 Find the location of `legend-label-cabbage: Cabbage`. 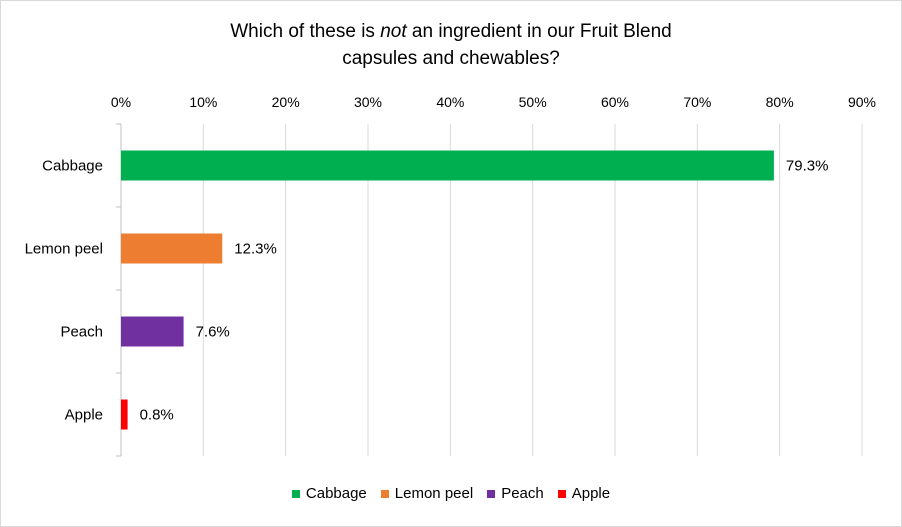

legend-label-cabbage: Cabbage is located at coordinates (336, 493).